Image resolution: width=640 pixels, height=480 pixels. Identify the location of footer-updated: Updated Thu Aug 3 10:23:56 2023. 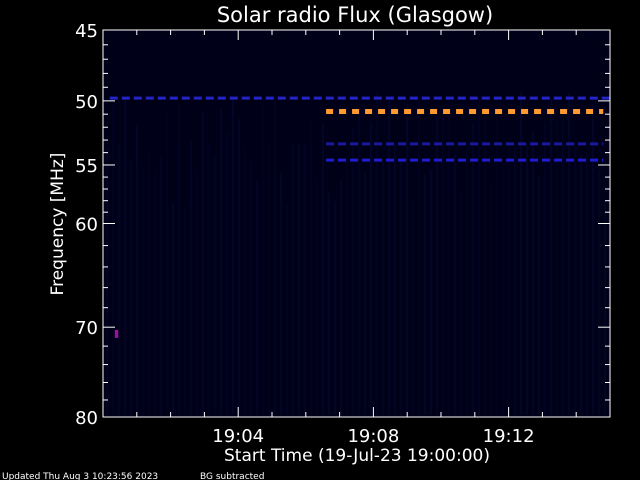
(80, 476).